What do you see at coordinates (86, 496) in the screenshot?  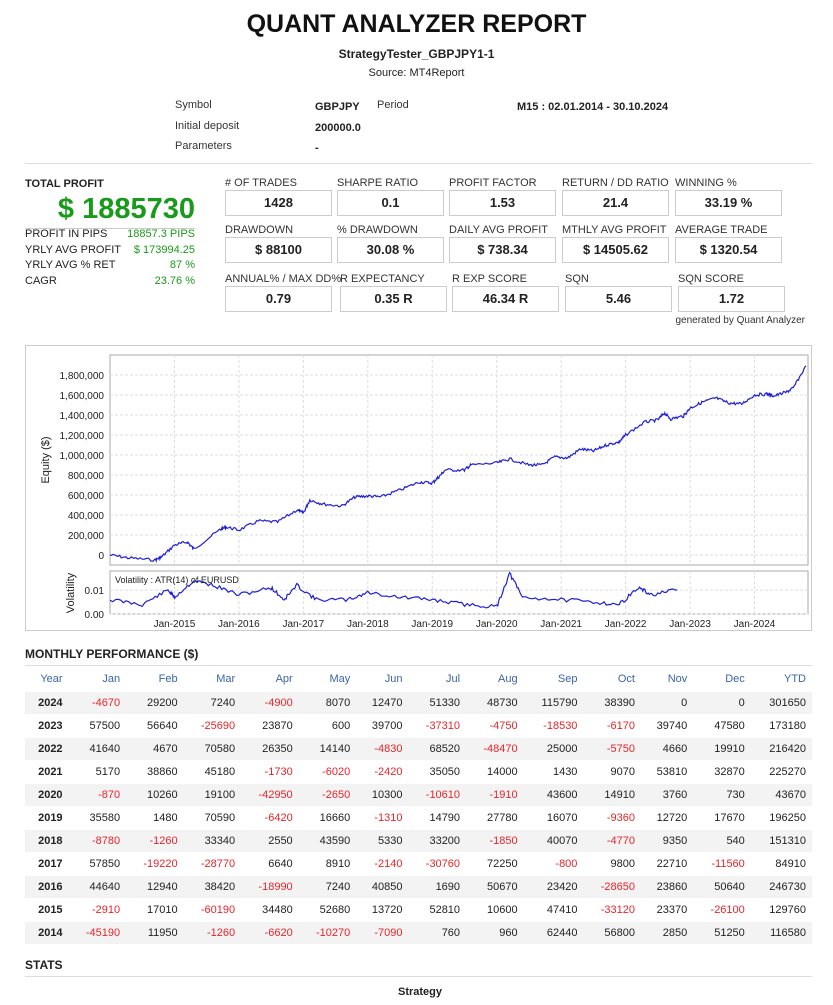 I see `y-tick-label: 600,000` at bounding box center [86, 496].